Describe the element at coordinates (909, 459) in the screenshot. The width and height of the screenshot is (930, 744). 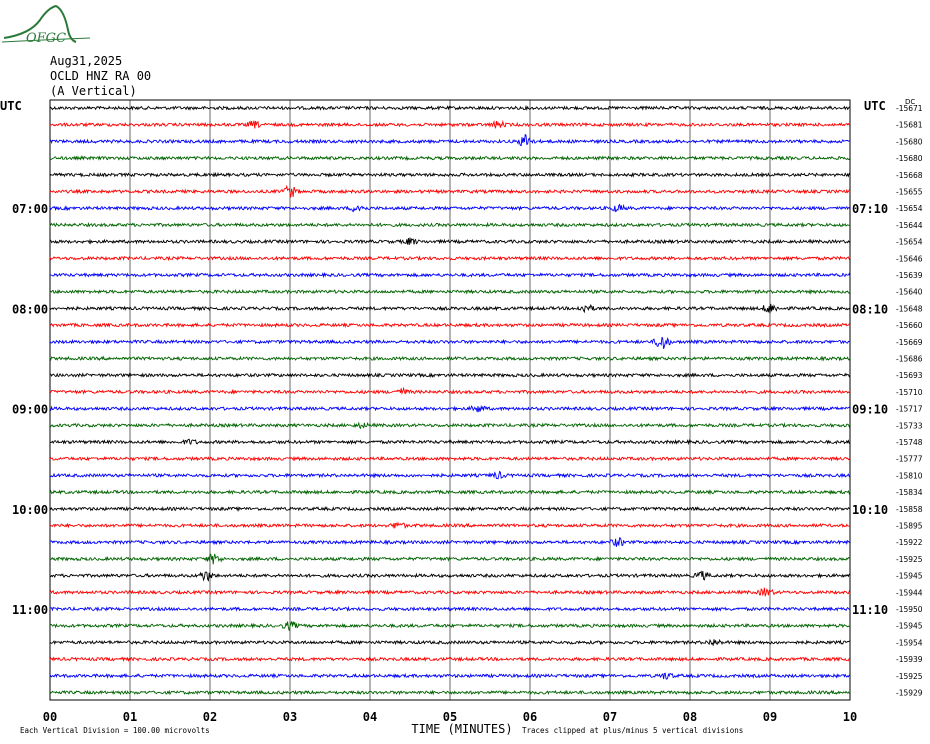
I see `dc-offset-label: -15777` at that location.